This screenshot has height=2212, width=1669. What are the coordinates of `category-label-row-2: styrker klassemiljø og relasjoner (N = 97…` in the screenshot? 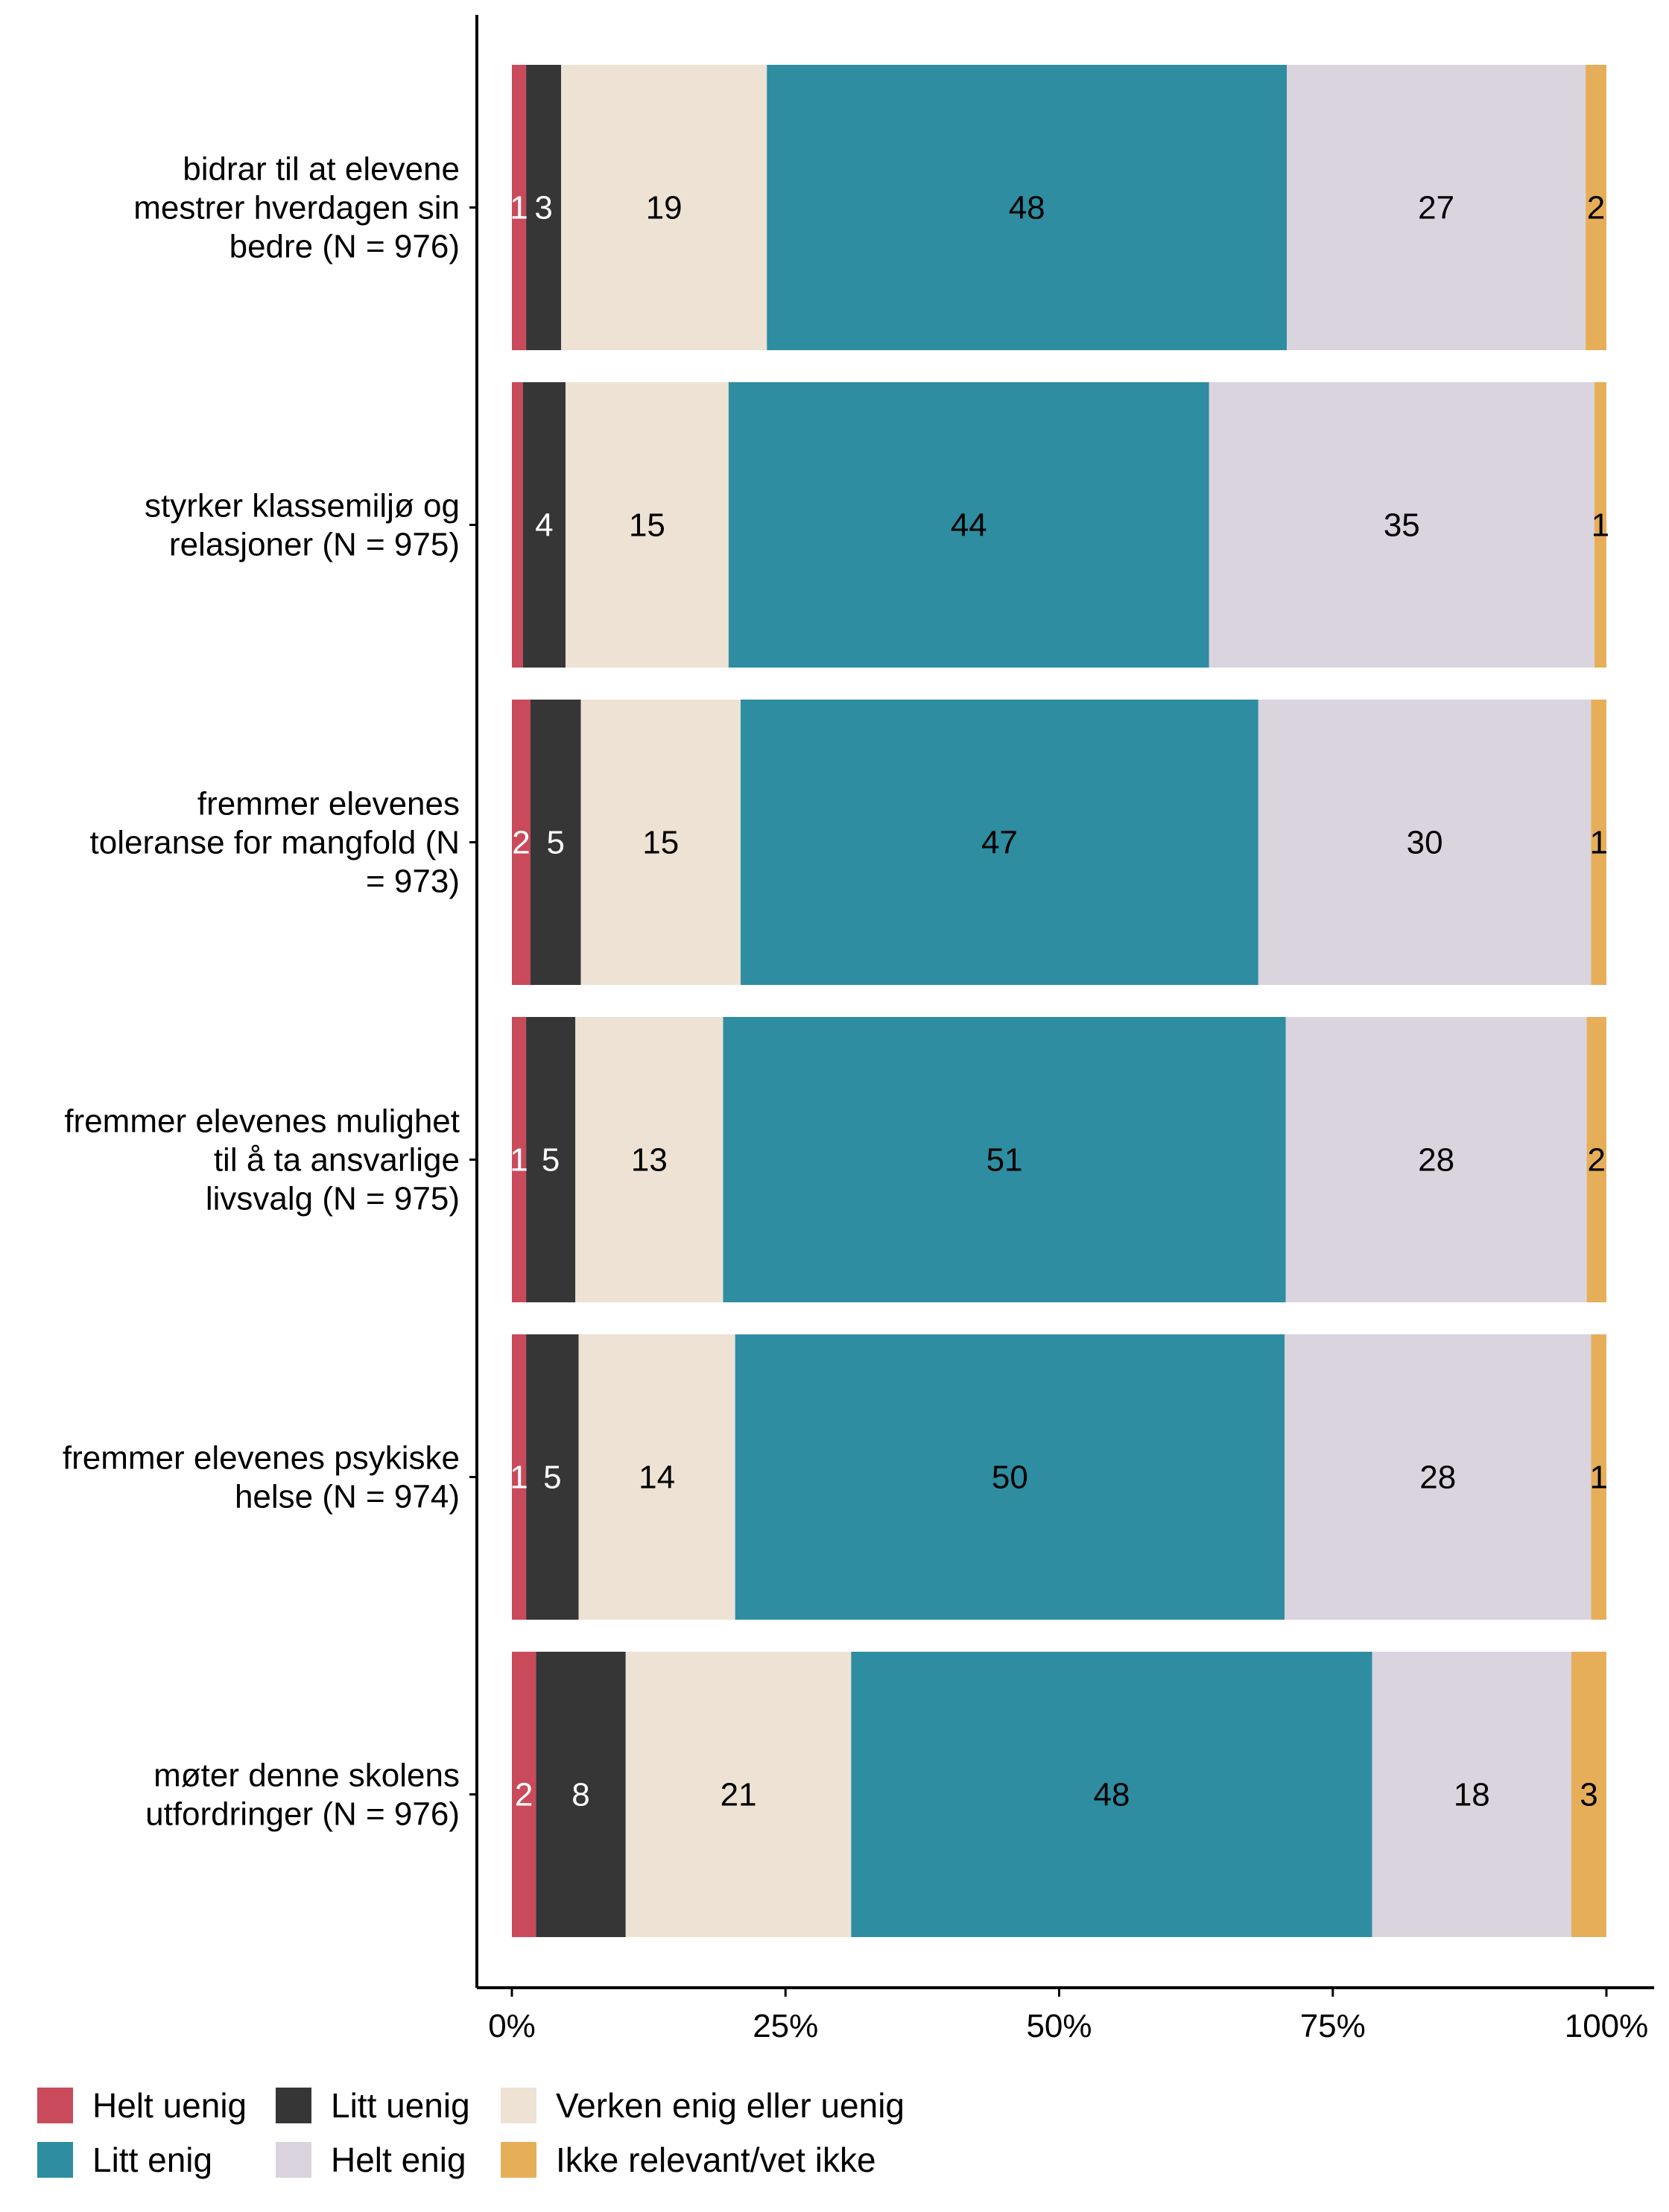 It's located at (302, 526).